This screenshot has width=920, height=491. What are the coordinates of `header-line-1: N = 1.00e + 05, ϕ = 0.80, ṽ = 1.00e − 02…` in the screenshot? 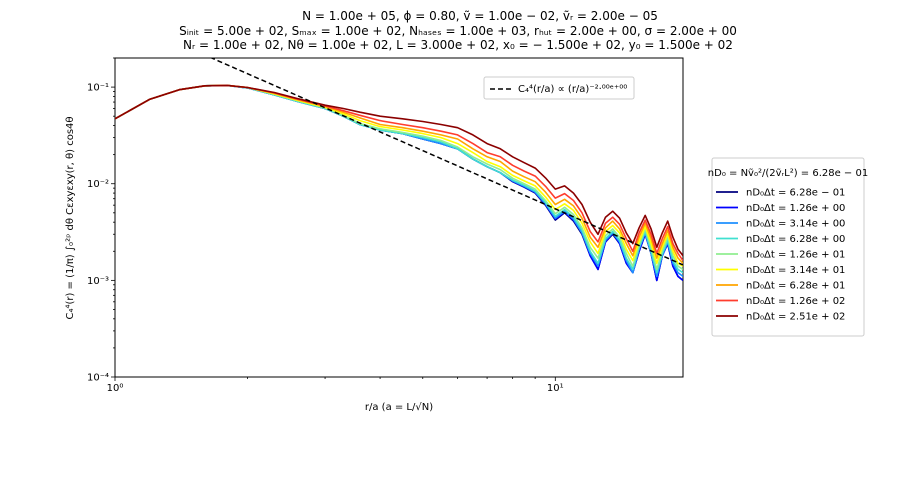 It's located at (480, 16).